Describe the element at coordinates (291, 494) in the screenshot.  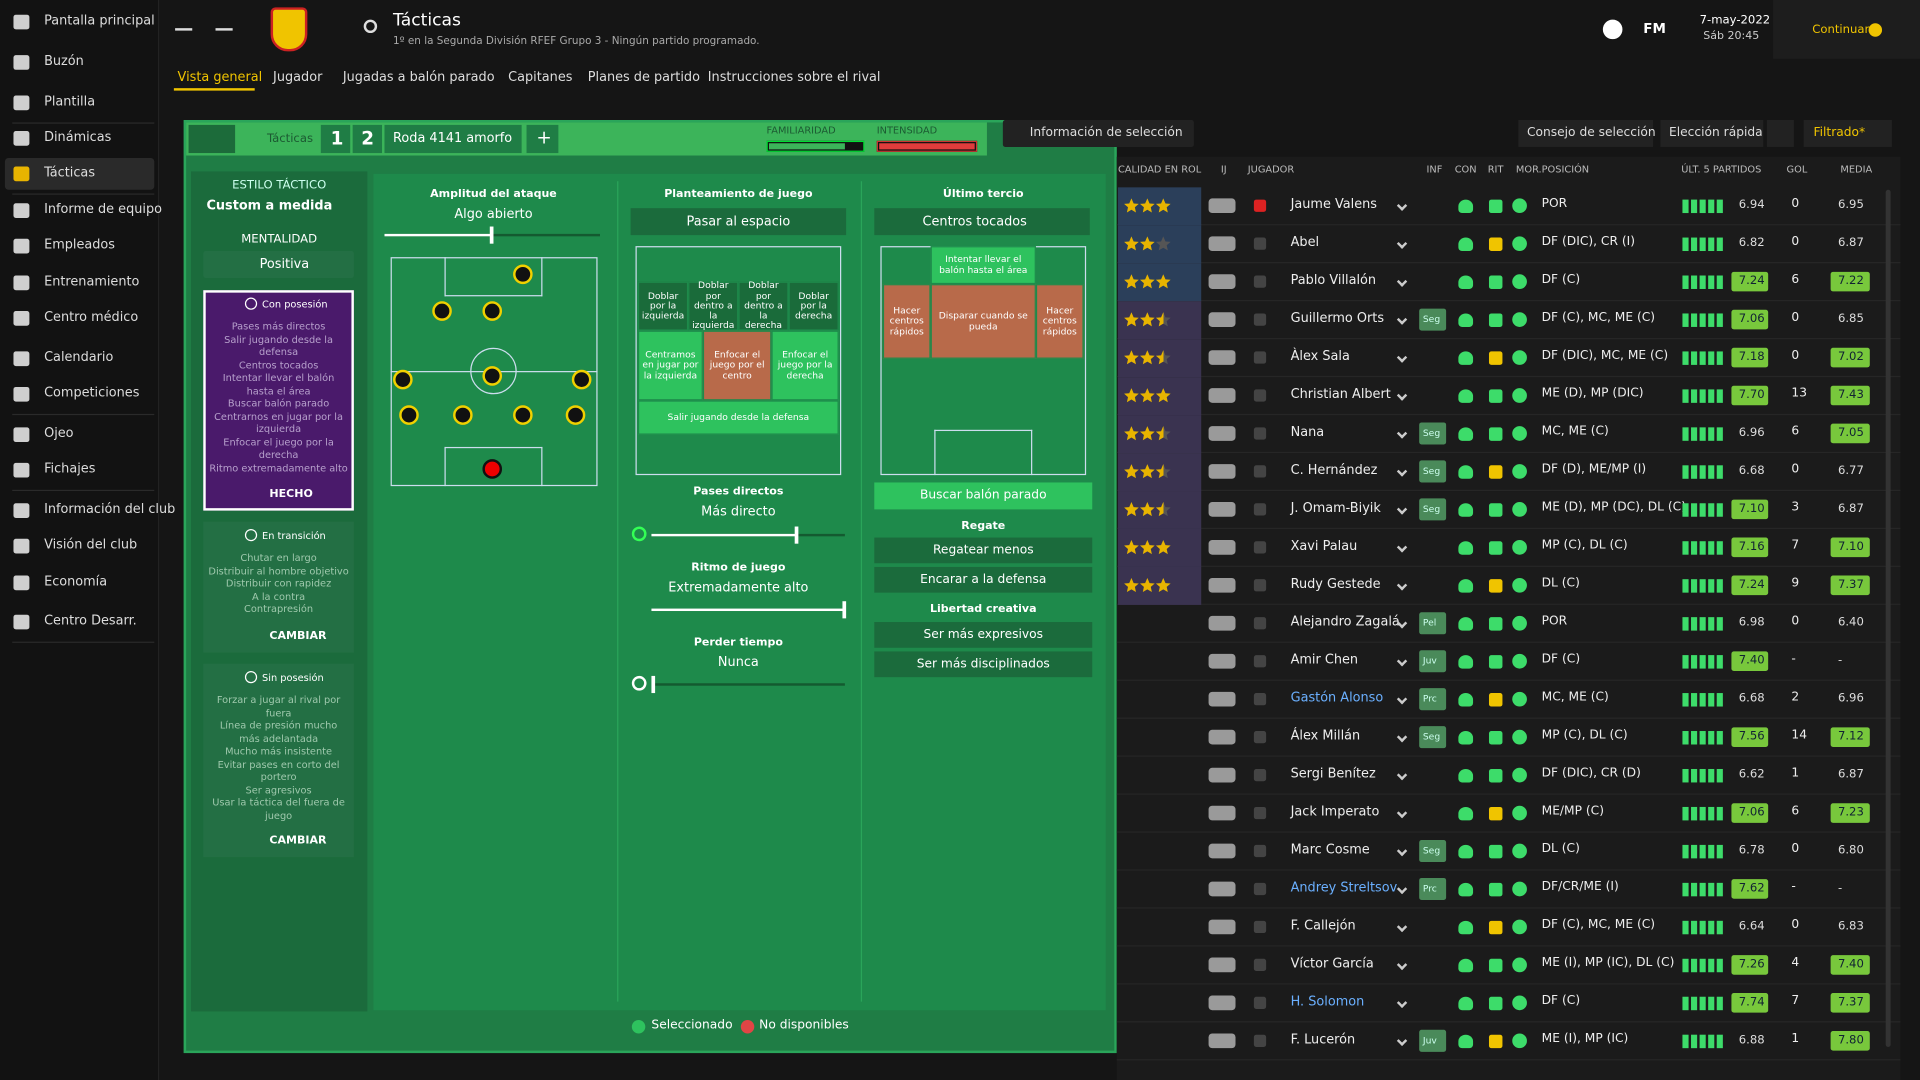
I see `phase-button: HECHO` at that location.